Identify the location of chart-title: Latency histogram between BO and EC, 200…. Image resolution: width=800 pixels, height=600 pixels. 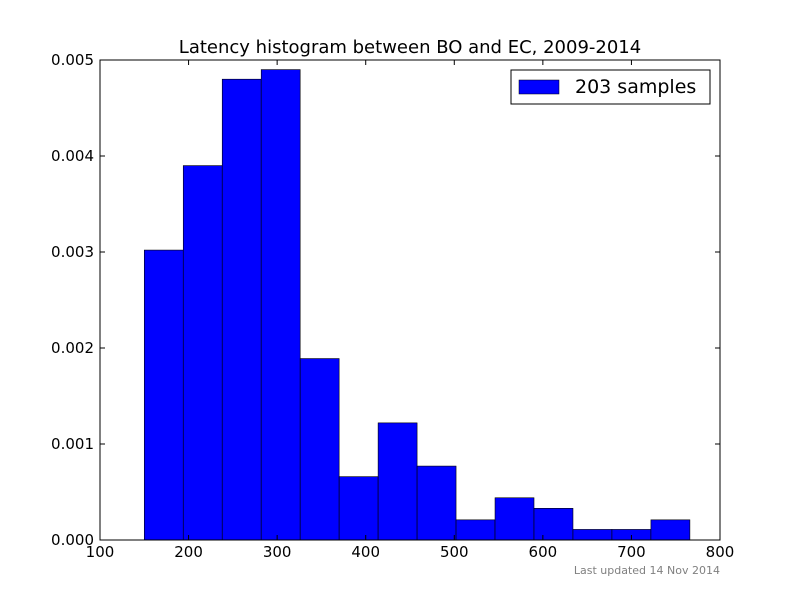
(410, 47).